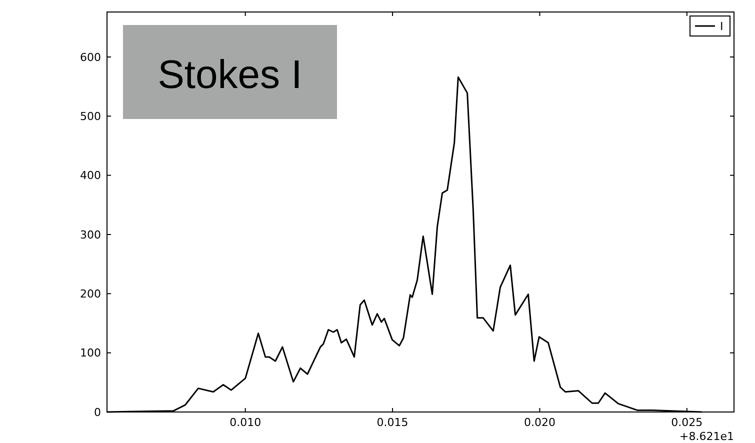 The width and height of the screenshot is (755, 443). I want to click on y-tick-label: 0, so click(97, 412).